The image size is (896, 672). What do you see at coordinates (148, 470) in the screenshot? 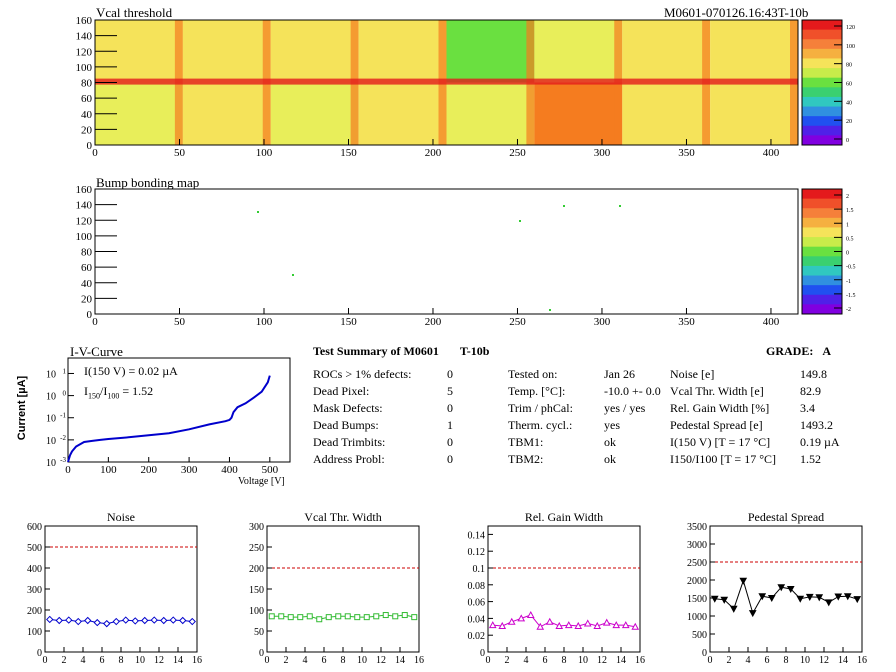
I see `iv-x-tick-label: 200` at bounding box center [148, 470].